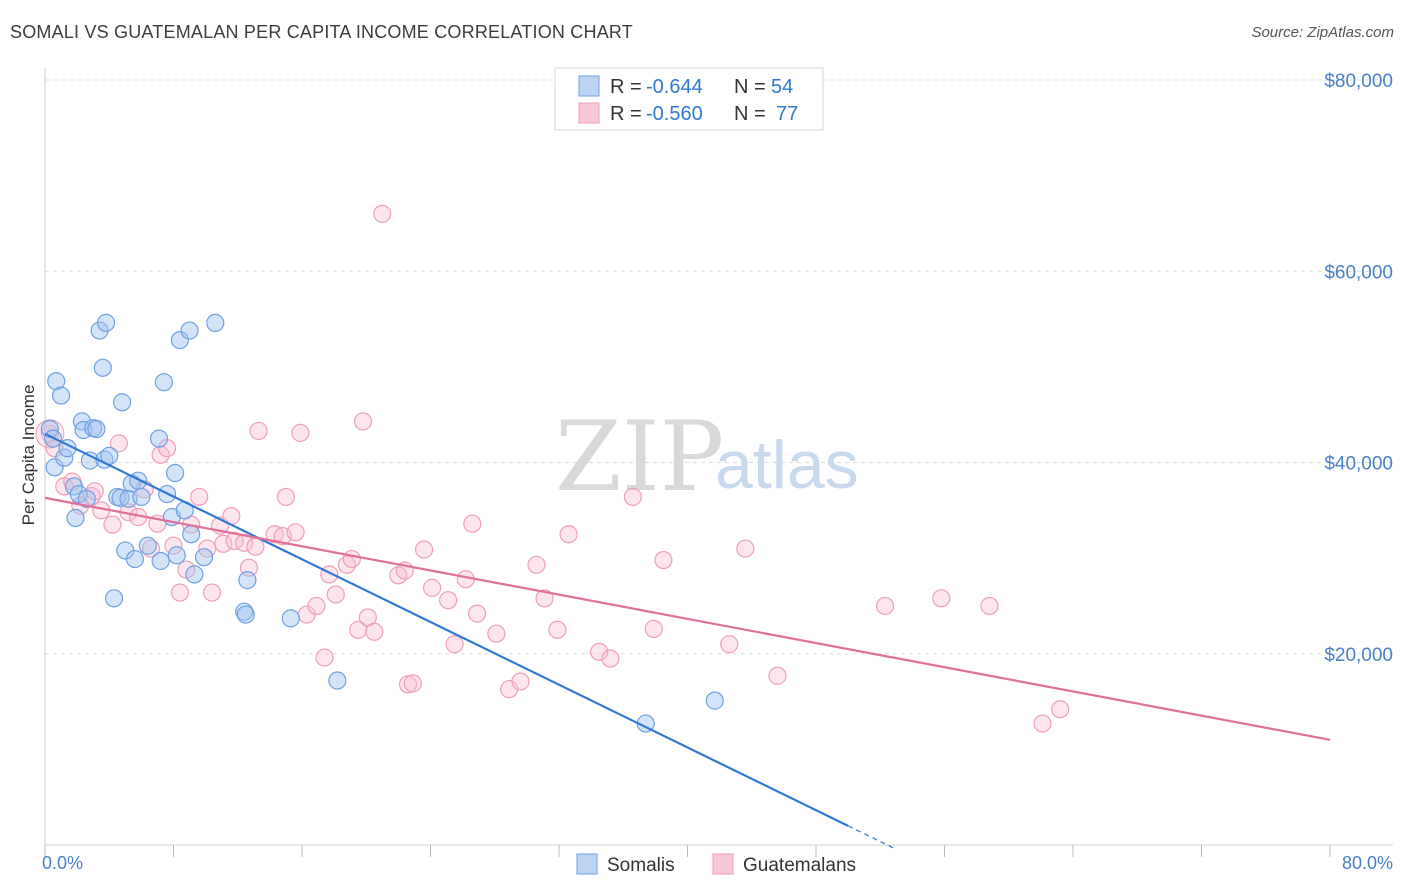 The width and height of the screenshot is (1406, 892). What do you see at coordinates (1358, 272) in the screenshot?
I see `y-tick-label-2: $60,000` at bounding box center [1358, 272].